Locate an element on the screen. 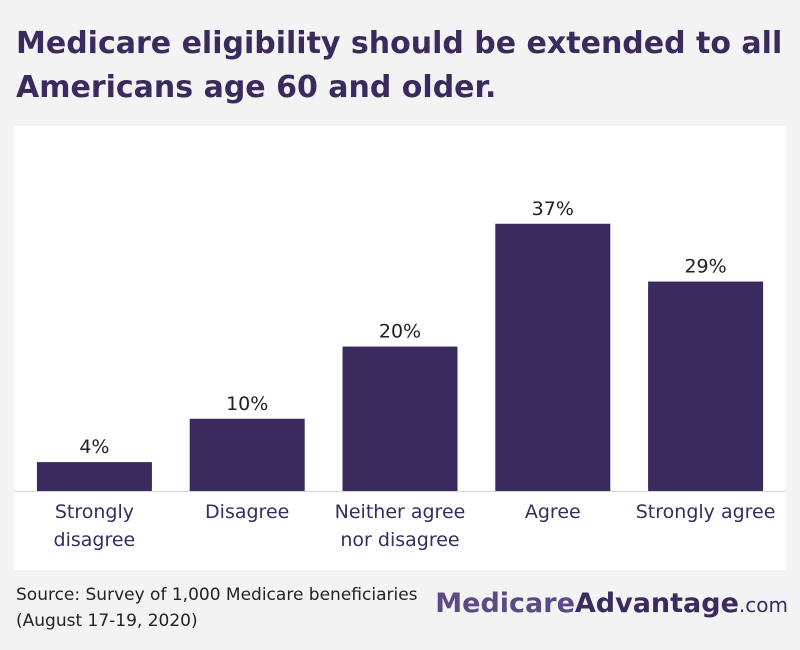 The width and height of the screenshot is (800, 650). source-line-2: (August 17-19, 2020) is located at coordinates (107, 621).